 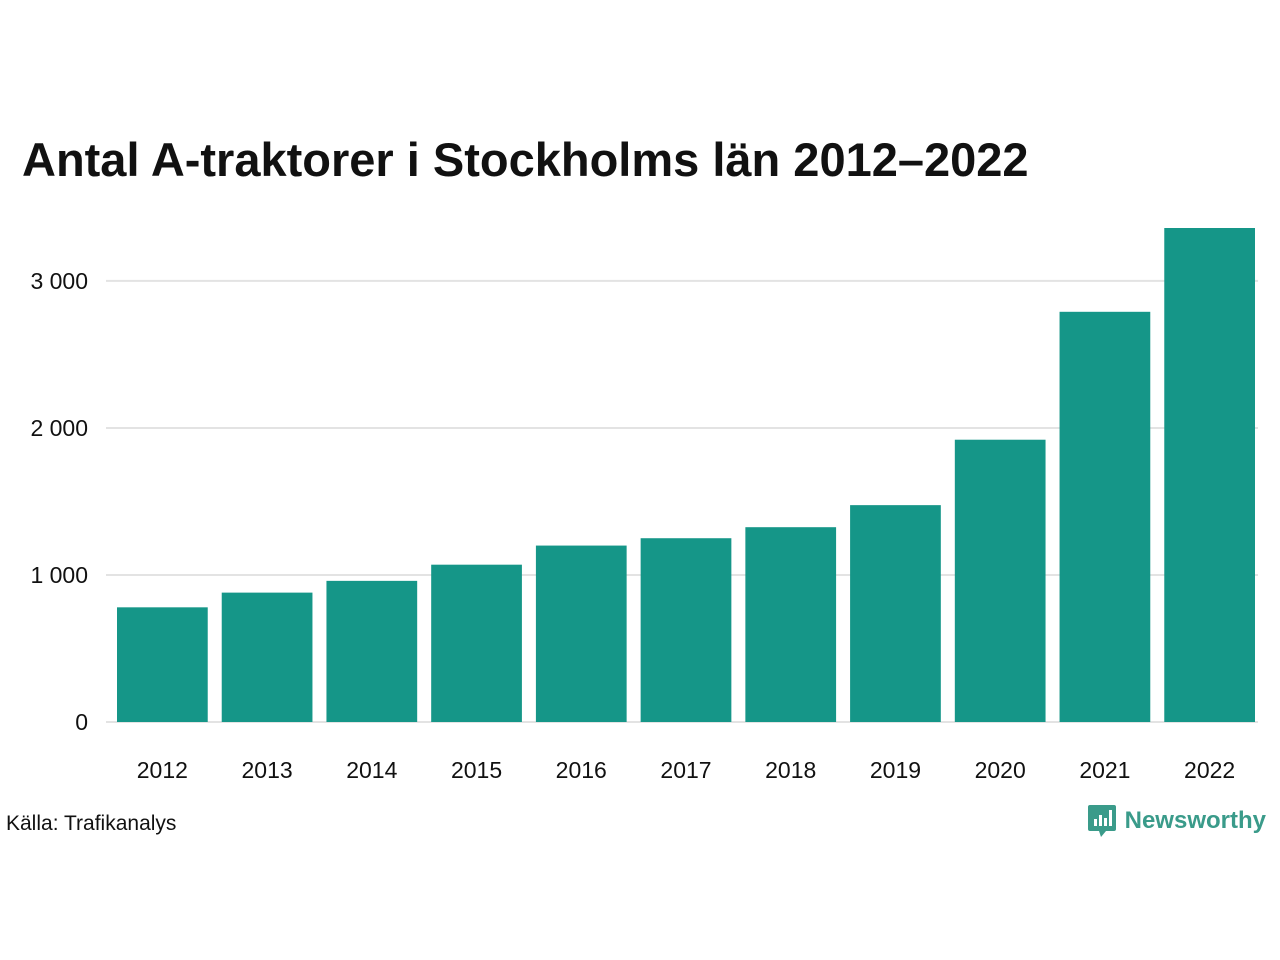 I want to click on y-tick-label: 1 000, so click(x=59, y=575).